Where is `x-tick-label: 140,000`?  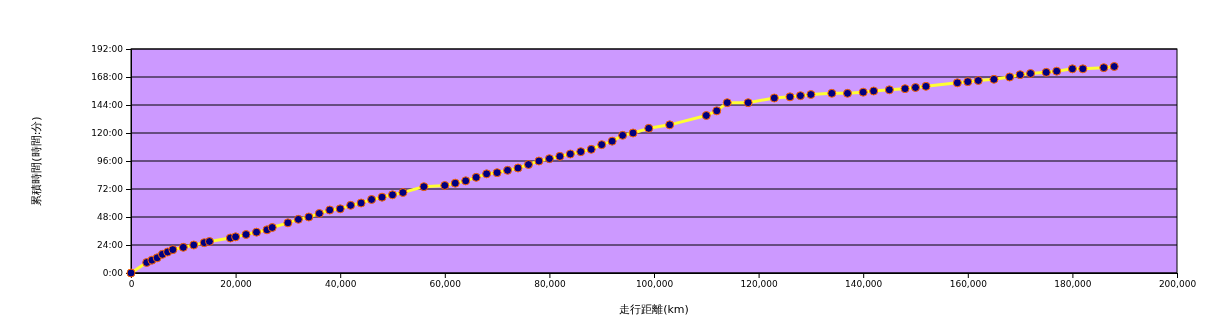 x-tick-label: 140,000 is located at coordinates (864, 284).